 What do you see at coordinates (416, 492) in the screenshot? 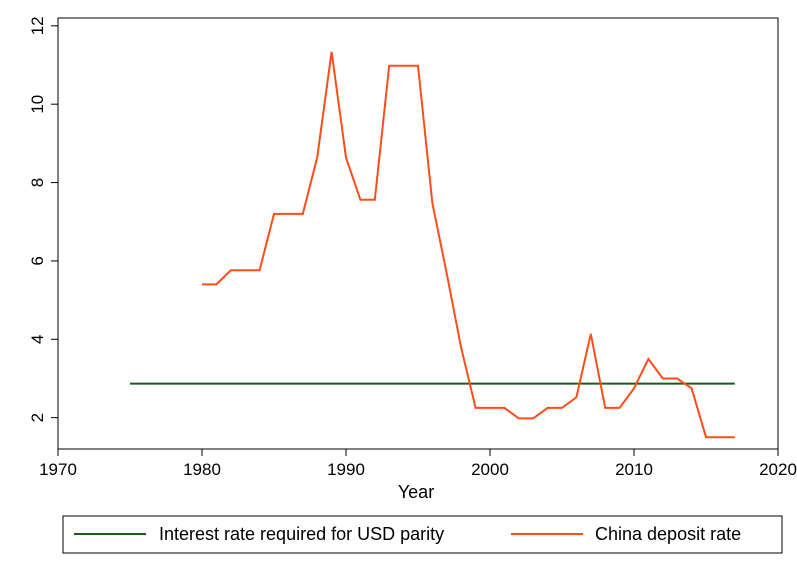
I see `x-axis-title: Year` at bounding box center [416, 492].